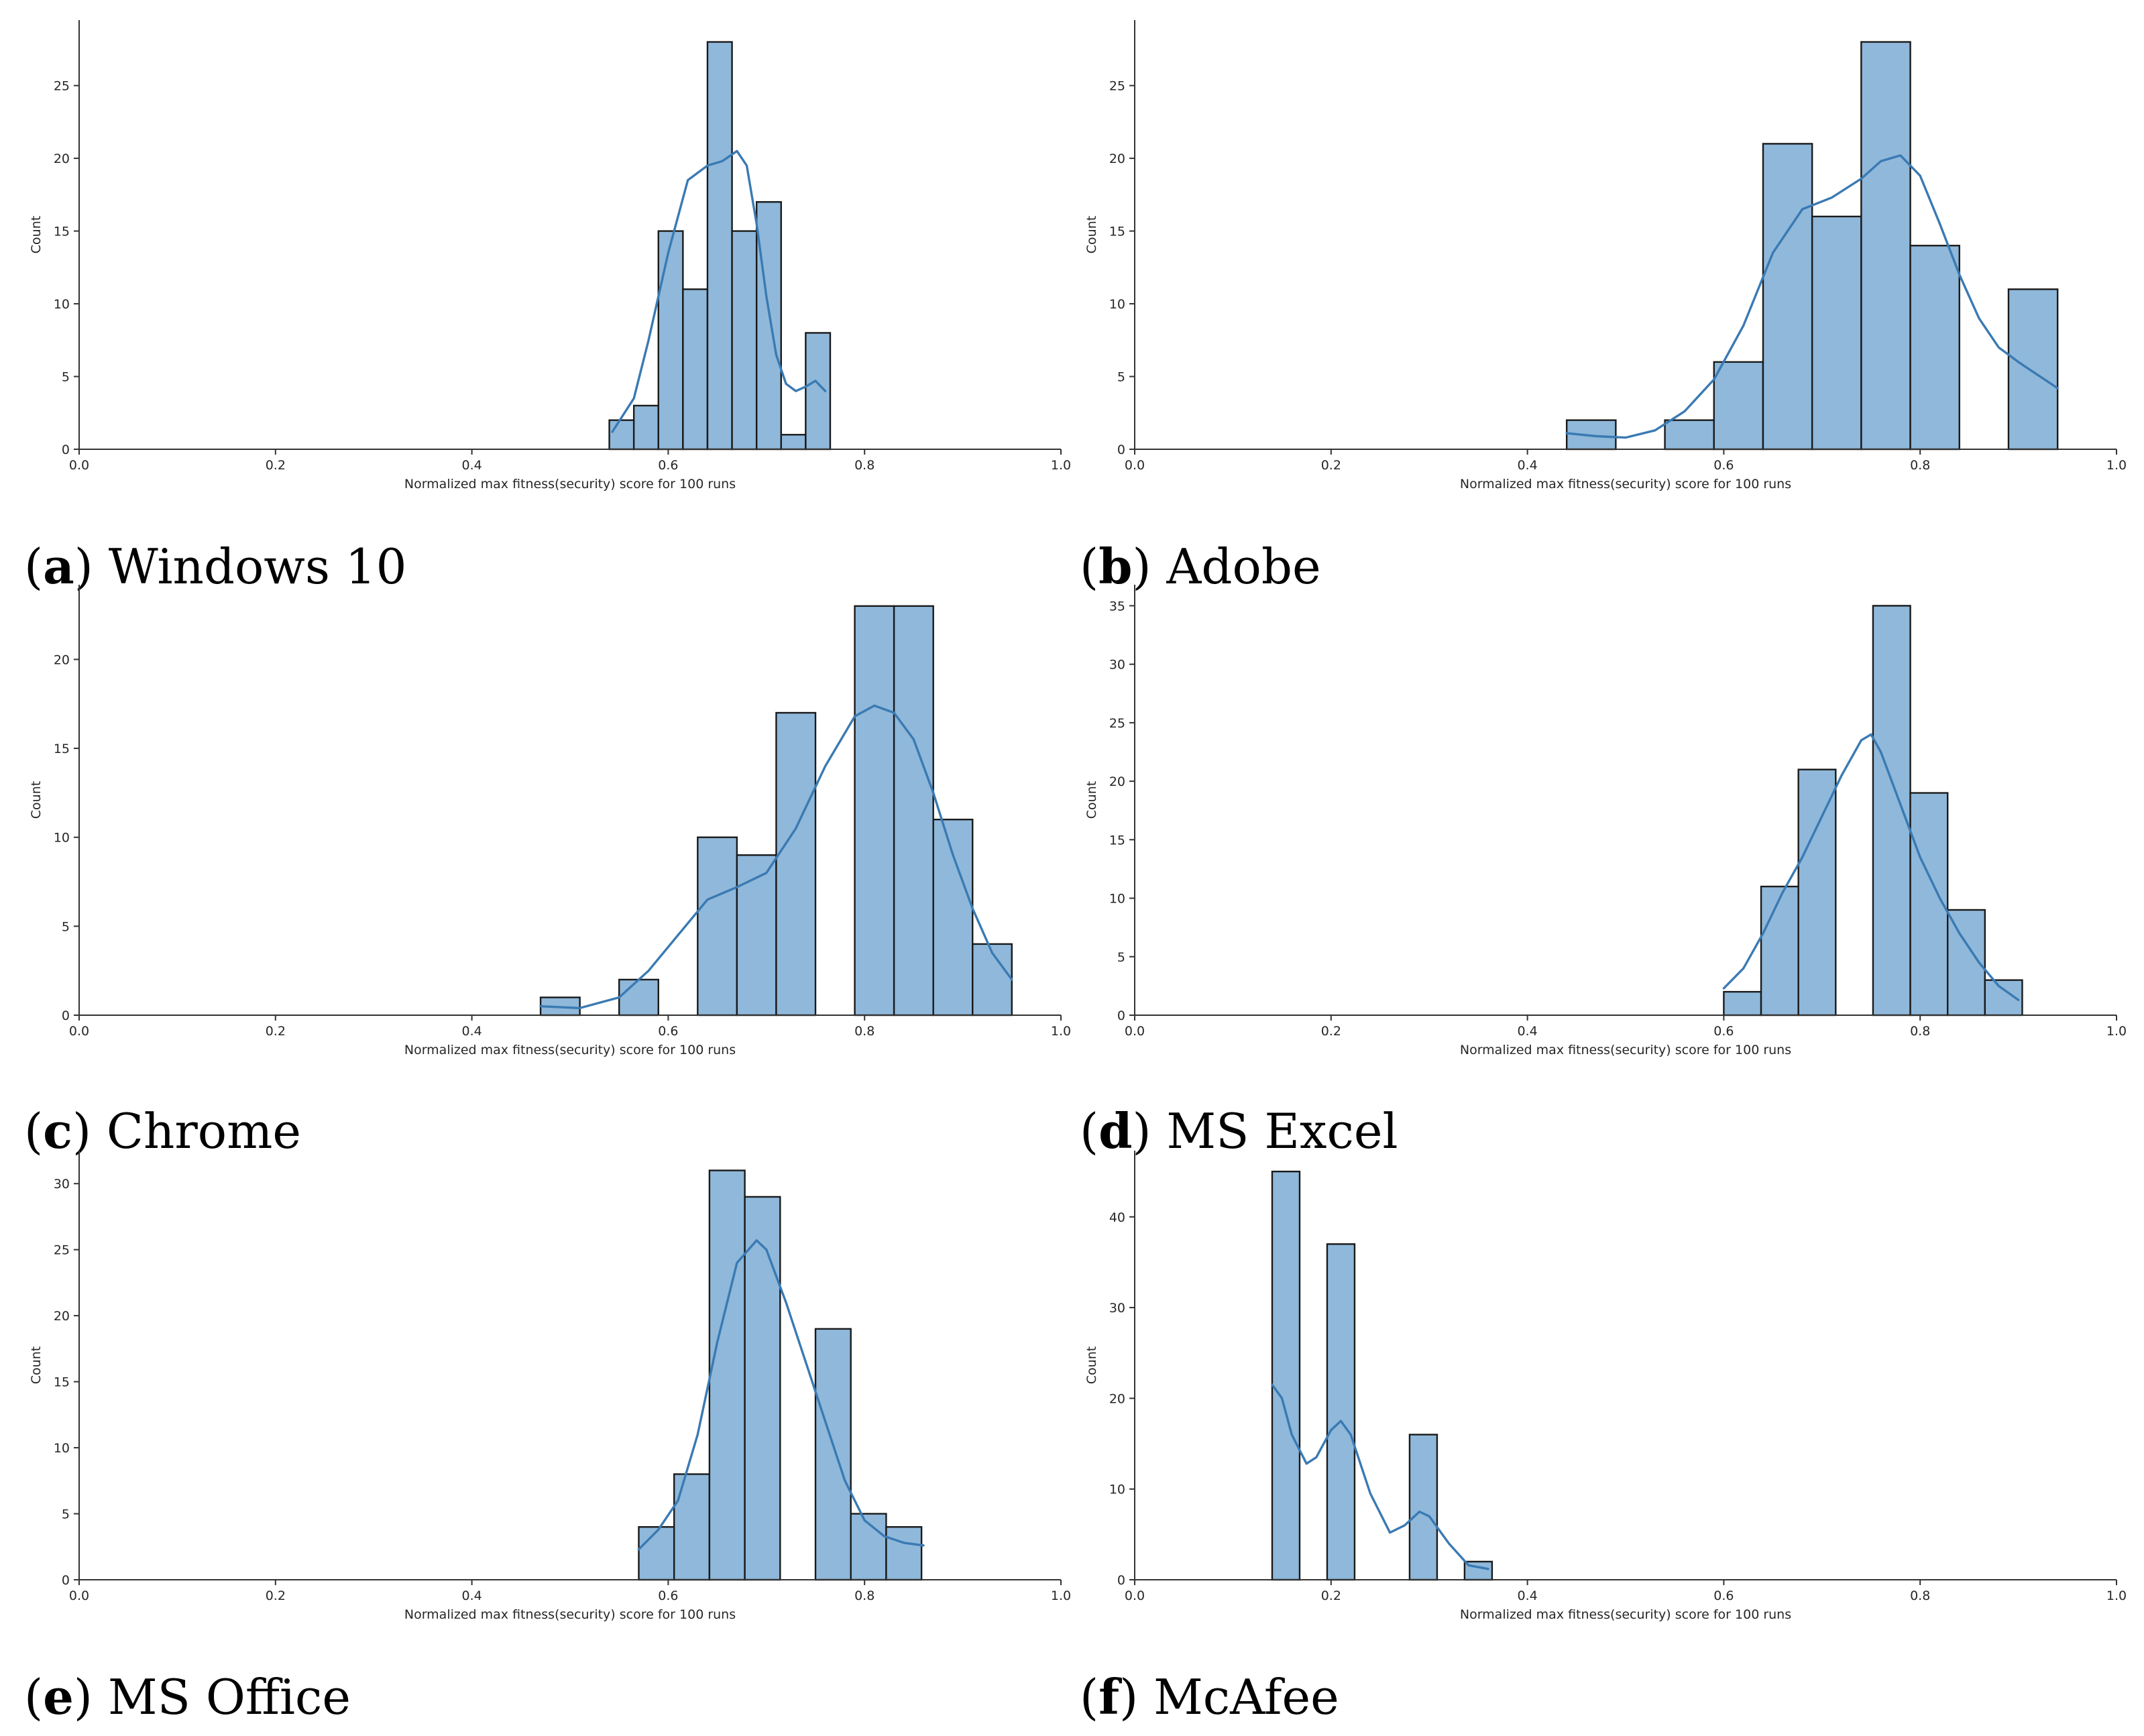 Image resolution: width=2144 pixels, height=1736 pixels. What do you see at coordinates (1282, 1131) in the screenshot?
I see `caption-title: MS Excel` at bounding box center [1282, 1131].